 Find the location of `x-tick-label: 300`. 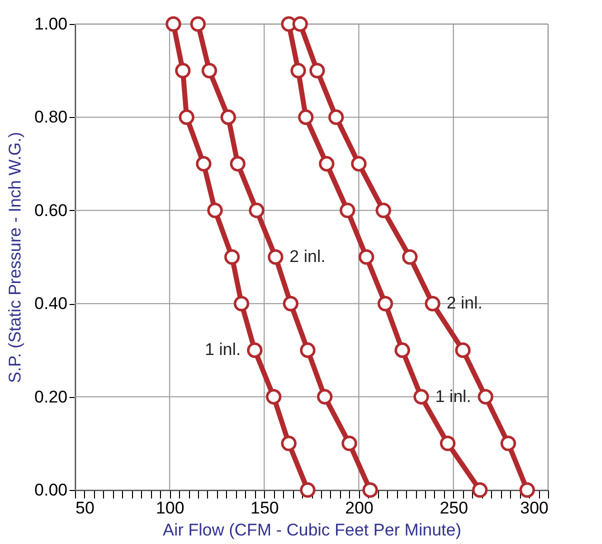

x-tick-label: 300 is located at coordinates (534, 508).